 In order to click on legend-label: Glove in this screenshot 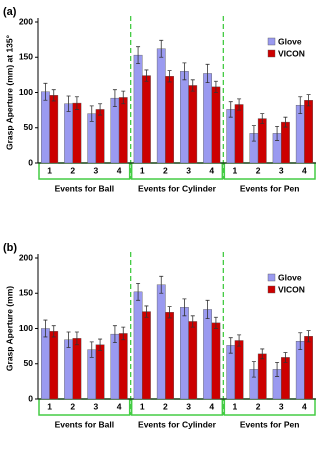, I will do `click(290, 277)`.